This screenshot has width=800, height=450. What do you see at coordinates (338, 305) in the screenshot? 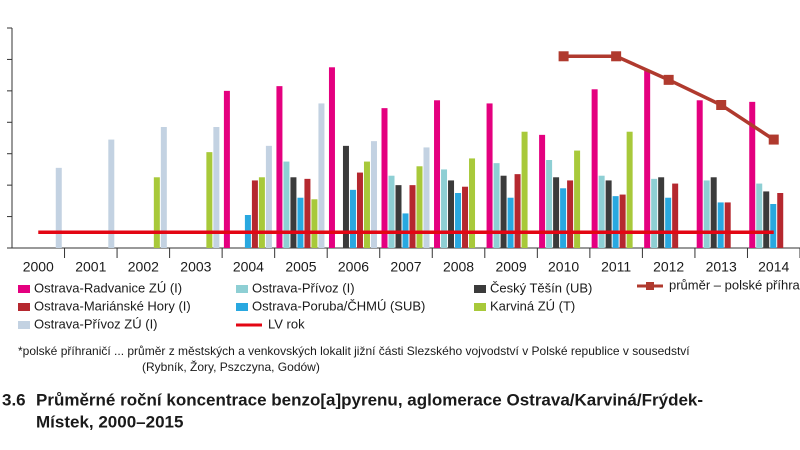
I see `legend-label: Ostrava-Poruba/ČHMÚ (SUB)` at bounding box center [338, 305].